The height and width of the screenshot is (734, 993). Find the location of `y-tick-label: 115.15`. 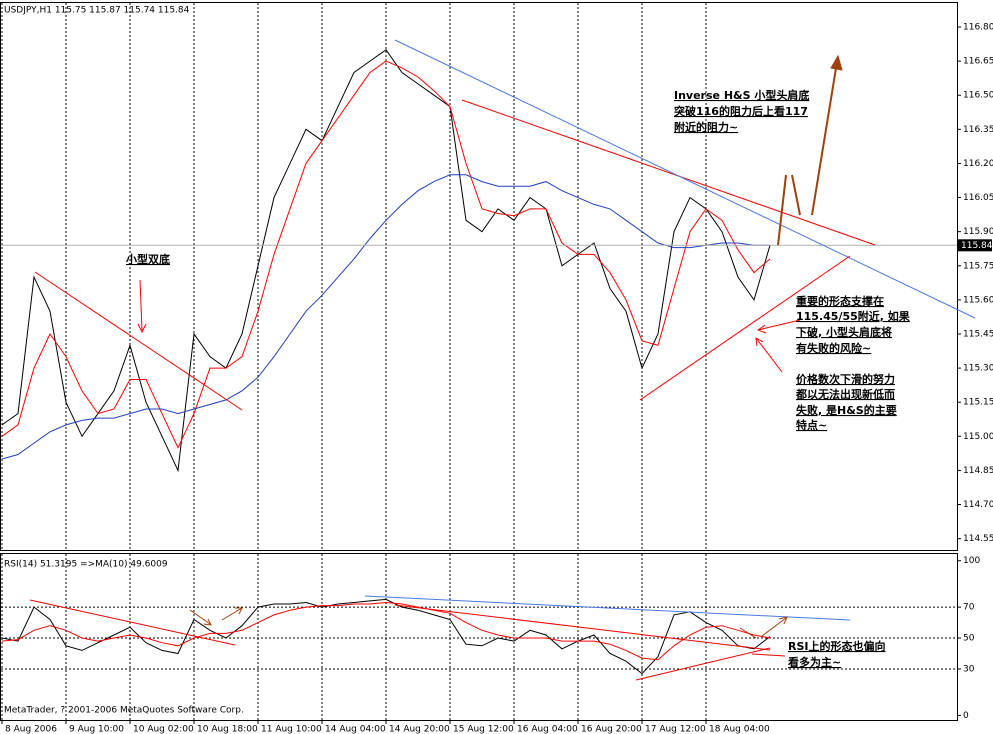

y-tick-label: 115.15 is located at coordinates (978, 403).